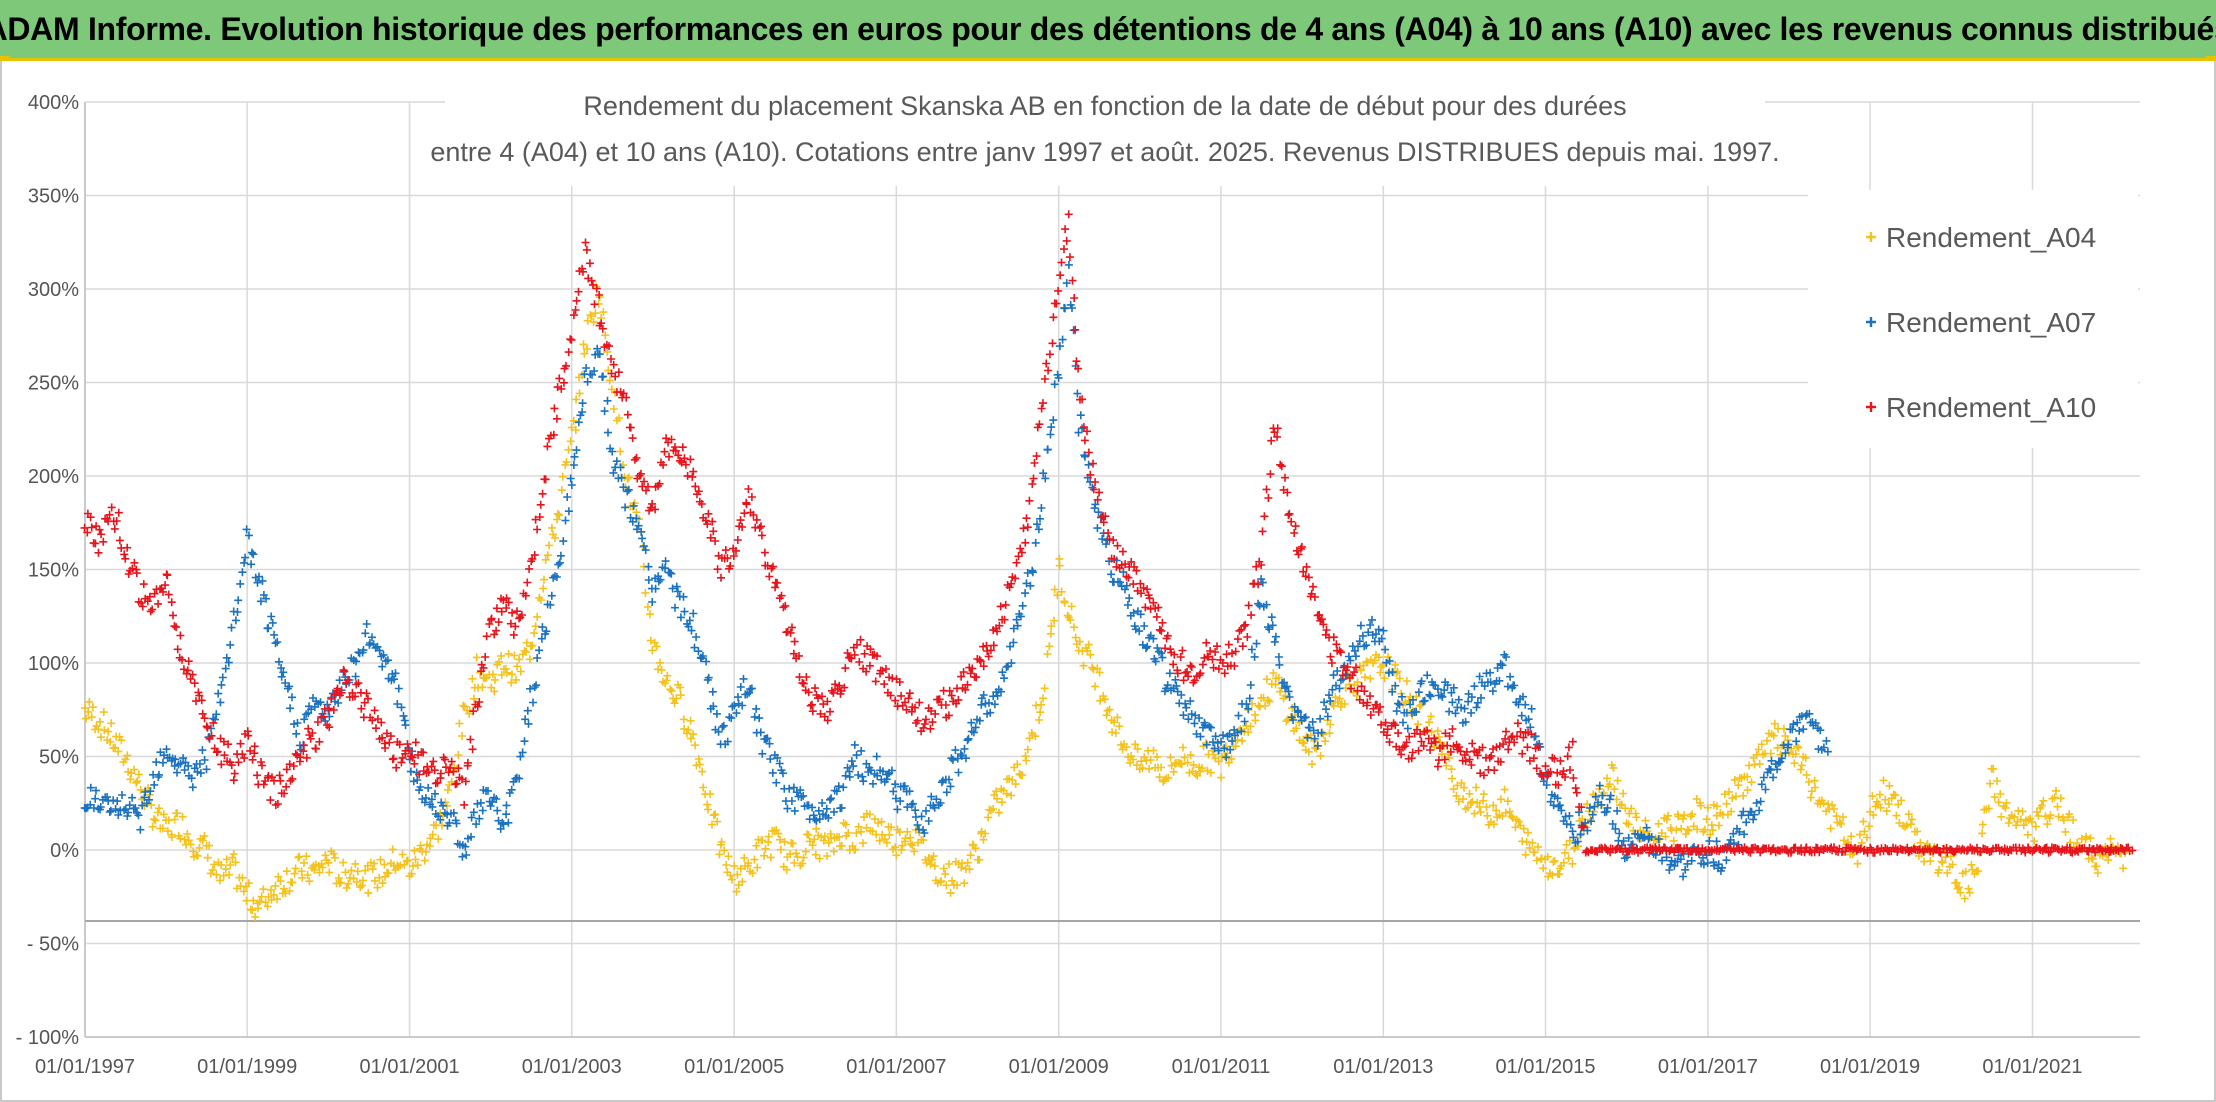 This screenshot has height=1102, width=2216. I want to click on x-tick-label: 01/01/2021, so click(2032, 1067).